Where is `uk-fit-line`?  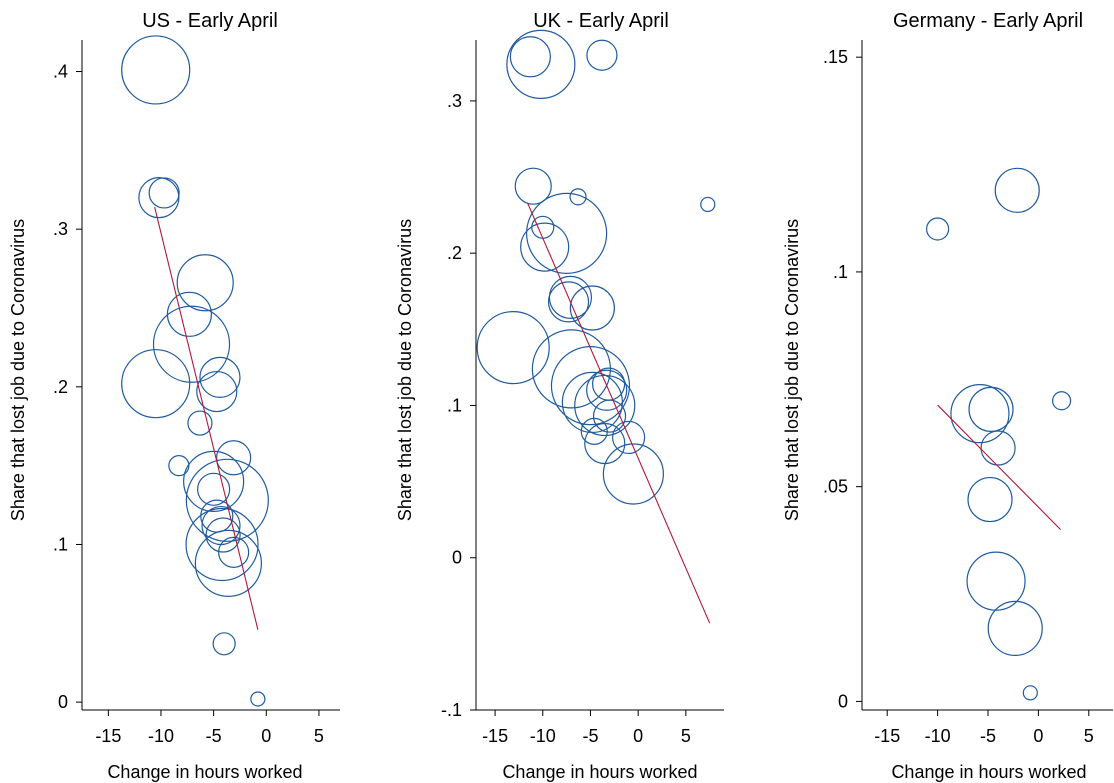
uk-fit-line is located at coordinates (619, 413).